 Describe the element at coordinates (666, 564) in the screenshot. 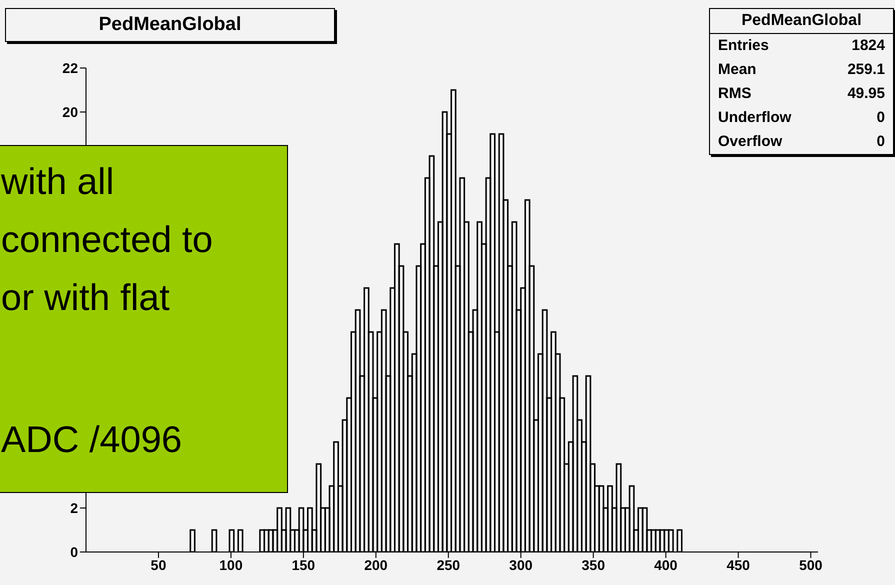

I see `x-tick-label: 400` at that location.